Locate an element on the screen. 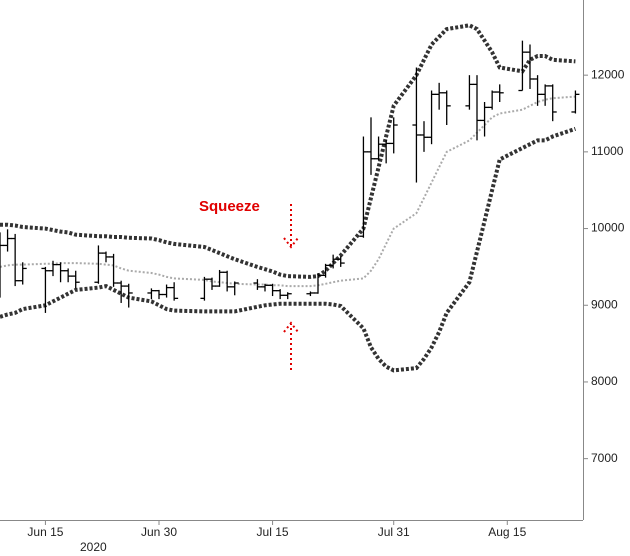 This screenshot has width=630, height=556. x-sublabel: 2020 is located at coordinates (93, 547).